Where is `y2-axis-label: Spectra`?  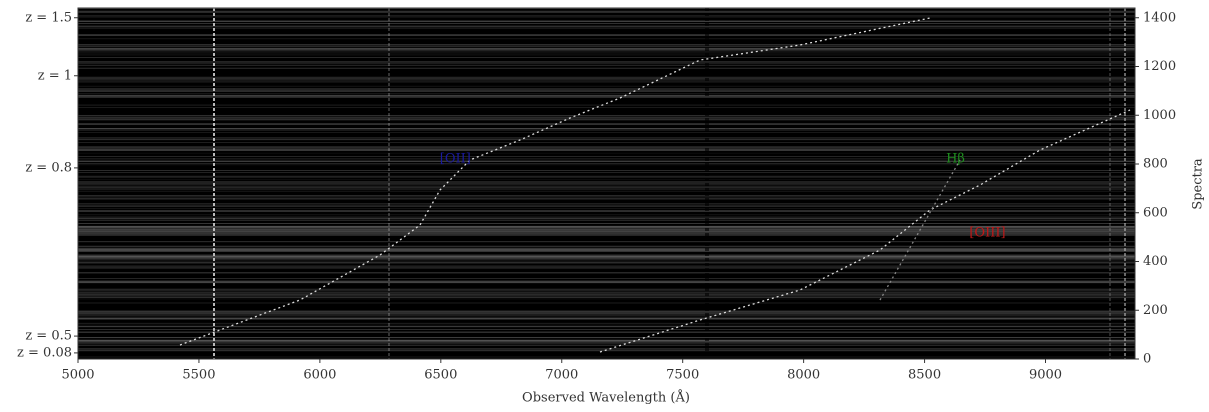
y2-axis-label: Spectra is located at coordinates (1198, 184).